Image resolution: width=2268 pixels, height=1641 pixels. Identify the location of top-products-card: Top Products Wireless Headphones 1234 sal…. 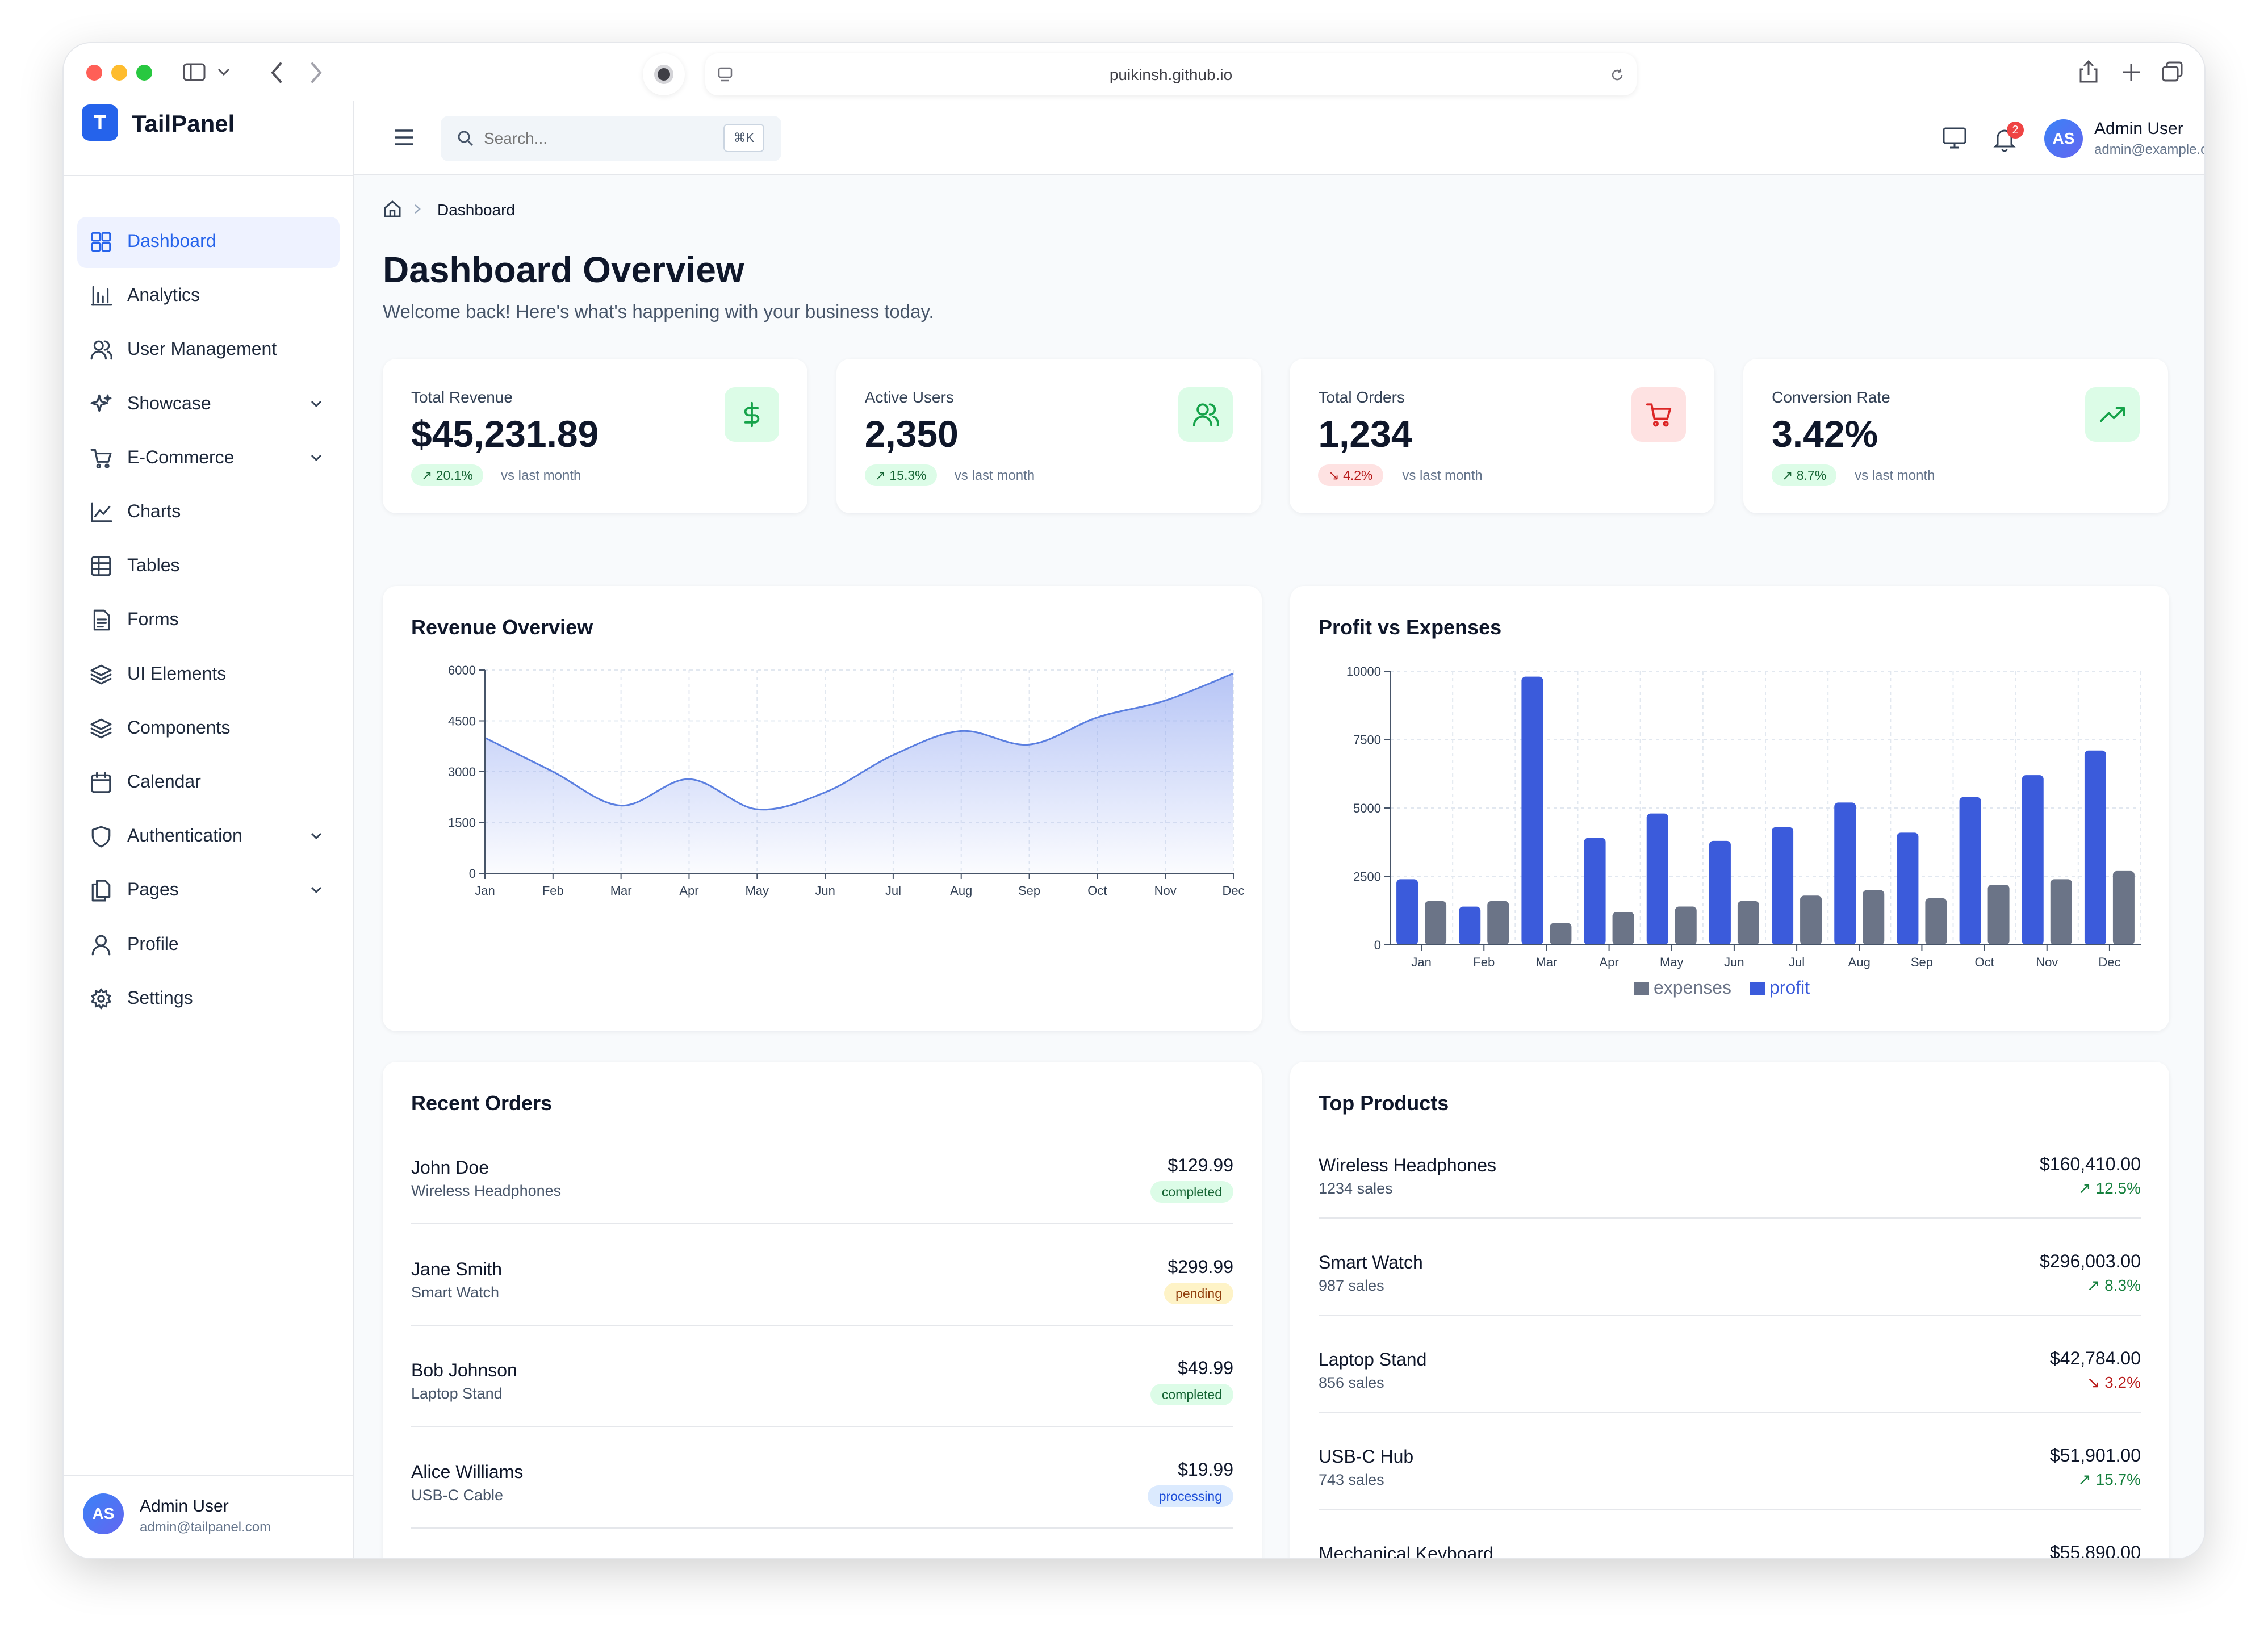
(1729, 1310).